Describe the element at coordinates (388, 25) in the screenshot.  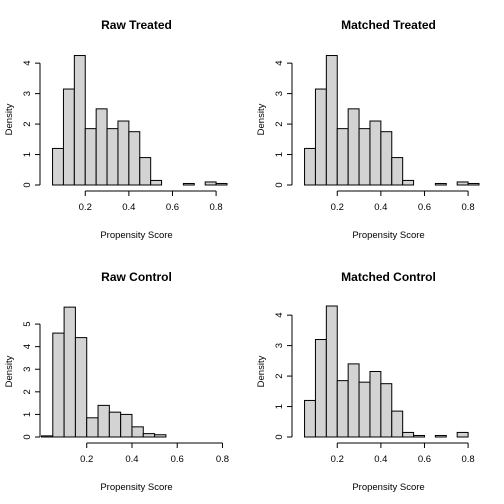
I see `chart-title: Matched Treated` at that location.